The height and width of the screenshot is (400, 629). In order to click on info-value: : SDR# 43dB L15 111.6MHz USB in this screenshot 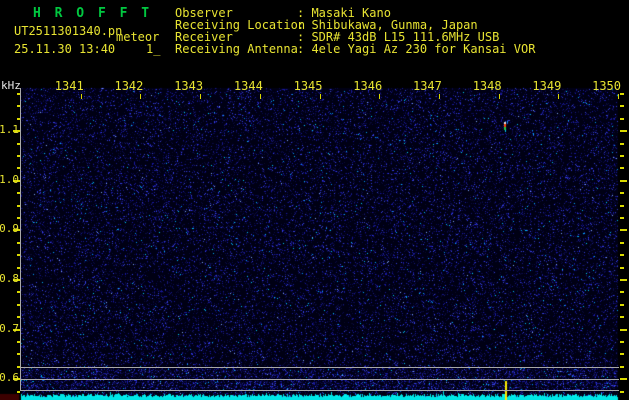, I will do `click(398, 37)`.